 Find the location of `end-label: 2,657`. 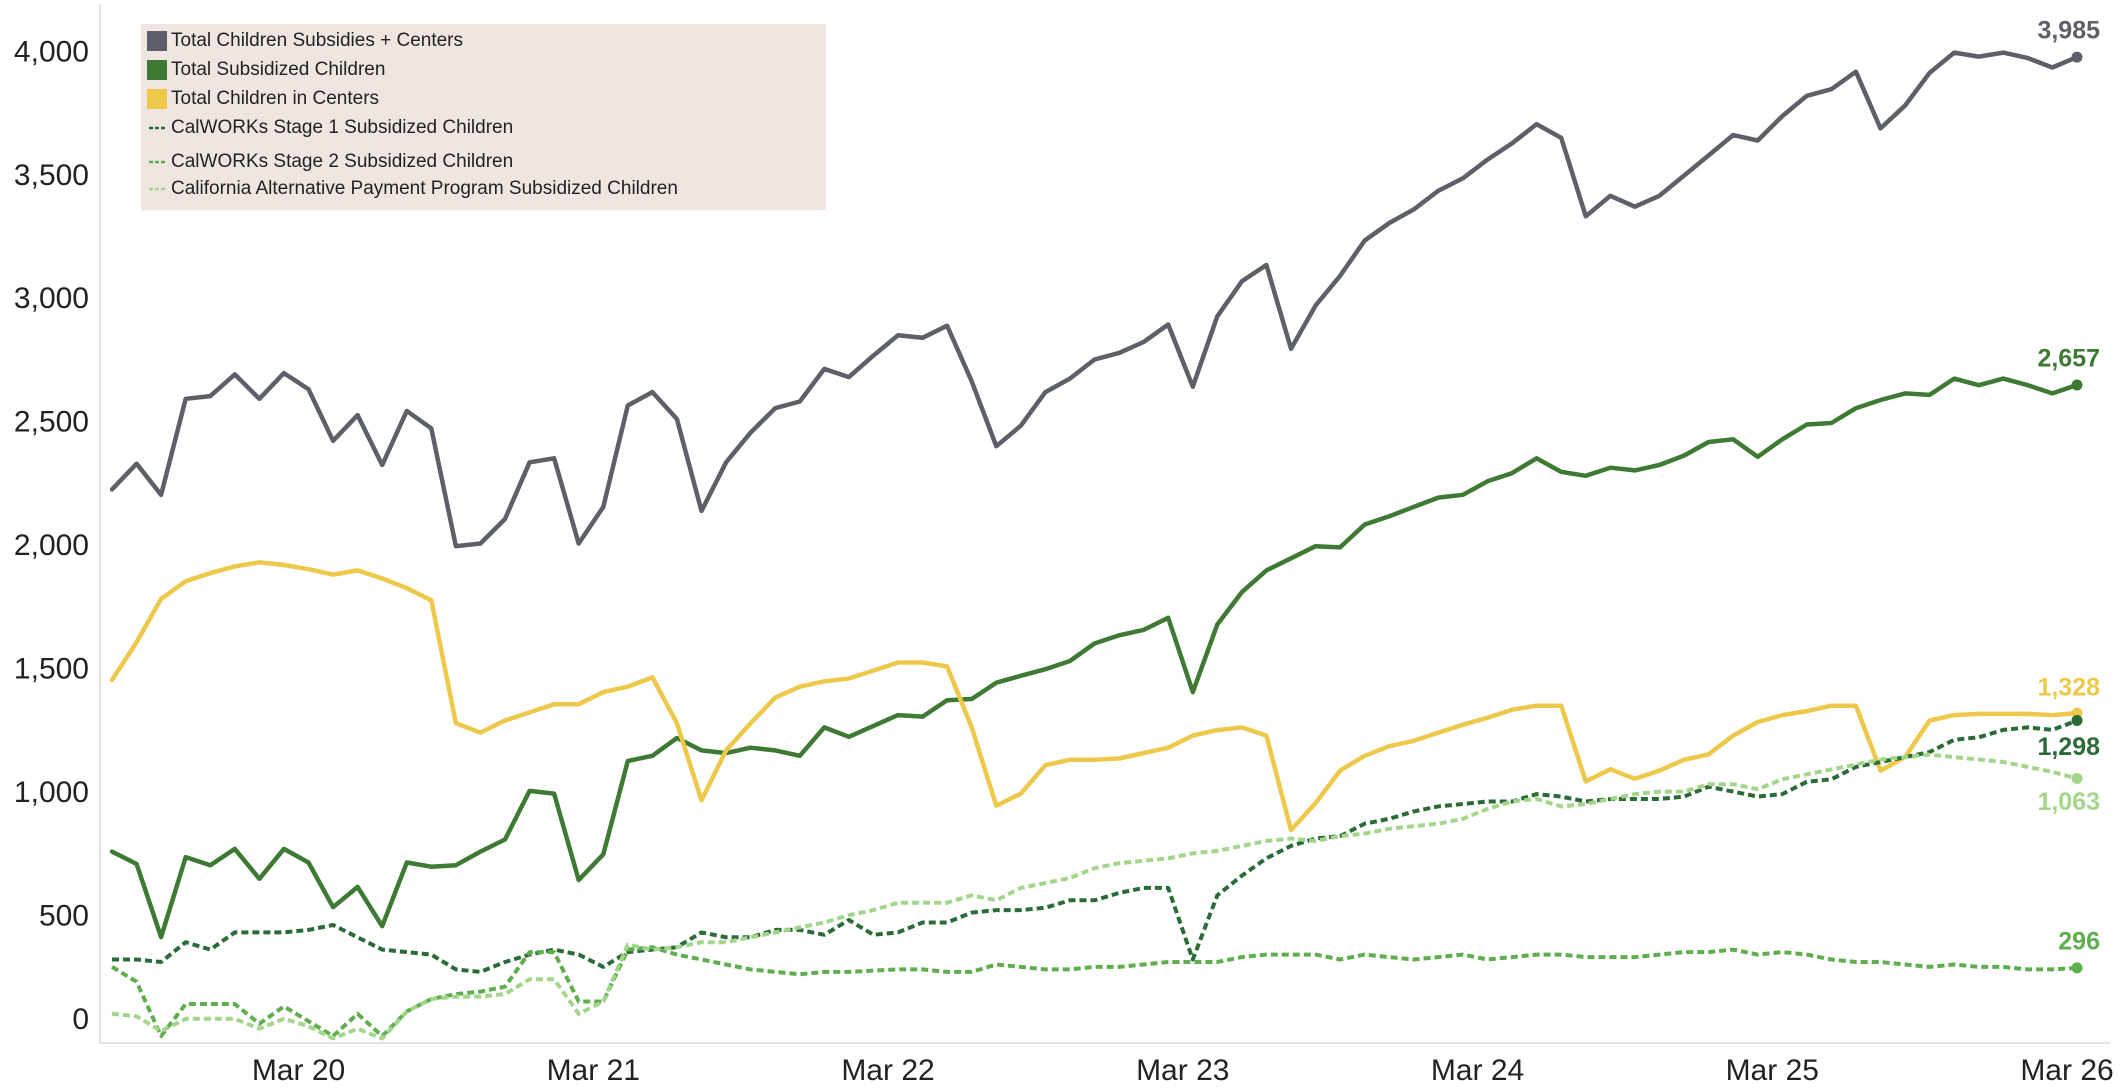

end-label: 2,657 is located at coordinates (2068, 359).